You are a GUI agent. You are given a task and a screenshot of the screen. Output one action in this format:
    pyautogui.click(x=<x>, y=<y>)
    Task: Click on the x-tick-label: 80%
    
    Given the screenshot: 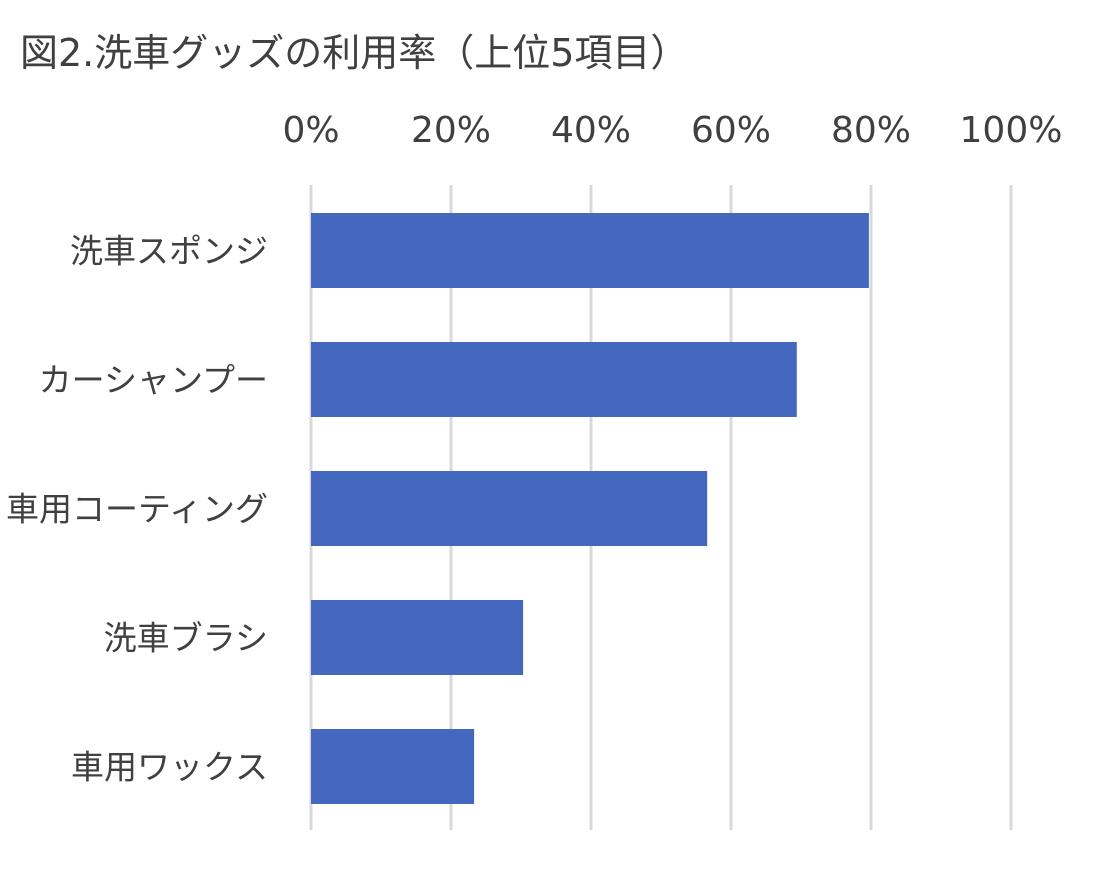 What is the action you would take?
    pyautogui.click(x=871, y=130)
    